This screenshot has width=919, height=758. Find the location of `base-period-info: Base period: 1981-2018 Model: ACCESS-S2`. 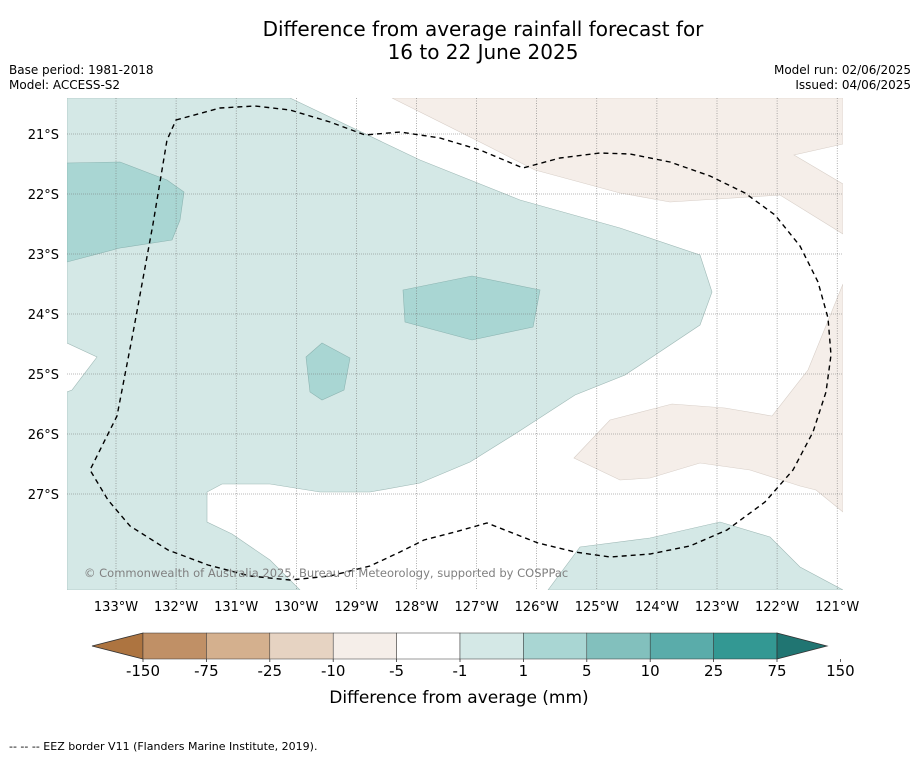

base-period-info: Base period: 1981-2018 Model: ACCESS-S2 is located at coordinates (81, 78).